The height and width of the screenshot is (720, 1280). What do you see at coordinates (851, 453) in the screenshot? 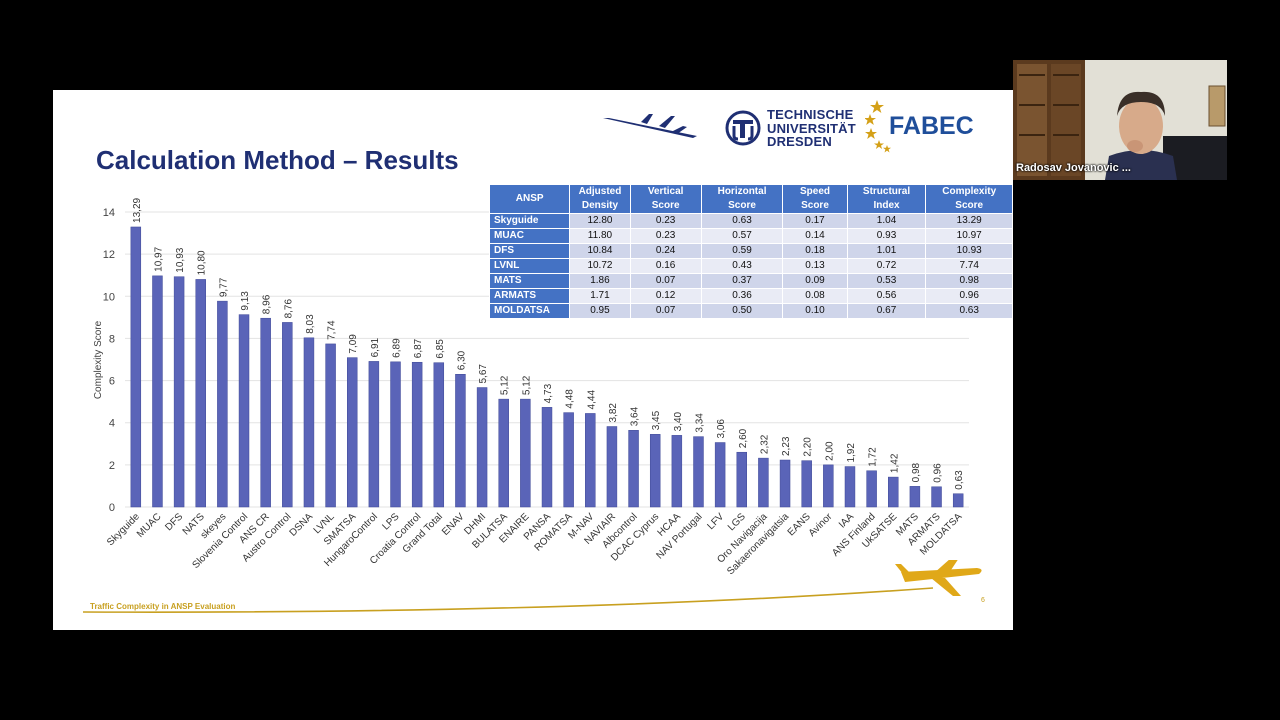
I see `bar-value-label: 1,92` at bounding box center [851, 453].